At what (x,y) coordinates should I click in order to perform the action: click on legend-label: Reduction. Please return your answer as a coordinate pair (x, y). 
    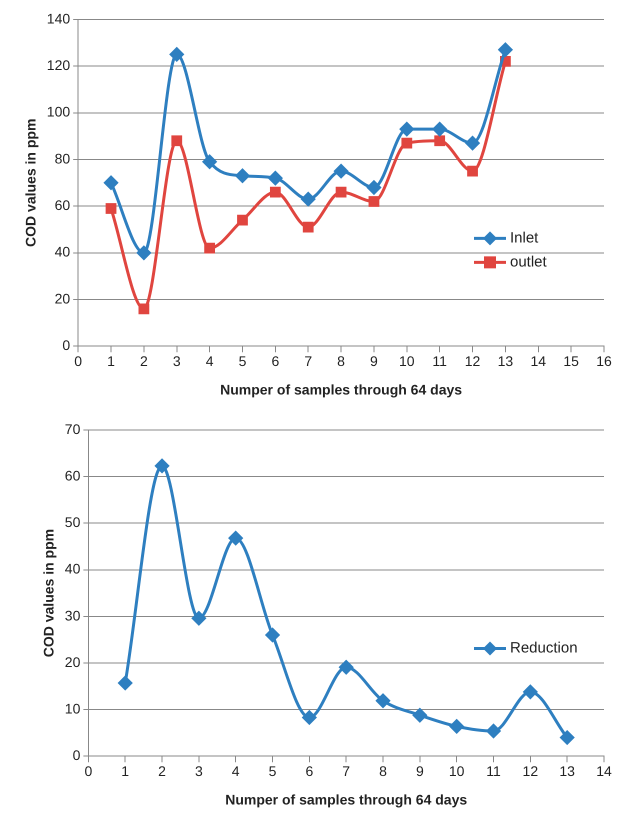
    Looking at the image, I should click on (544, 648).